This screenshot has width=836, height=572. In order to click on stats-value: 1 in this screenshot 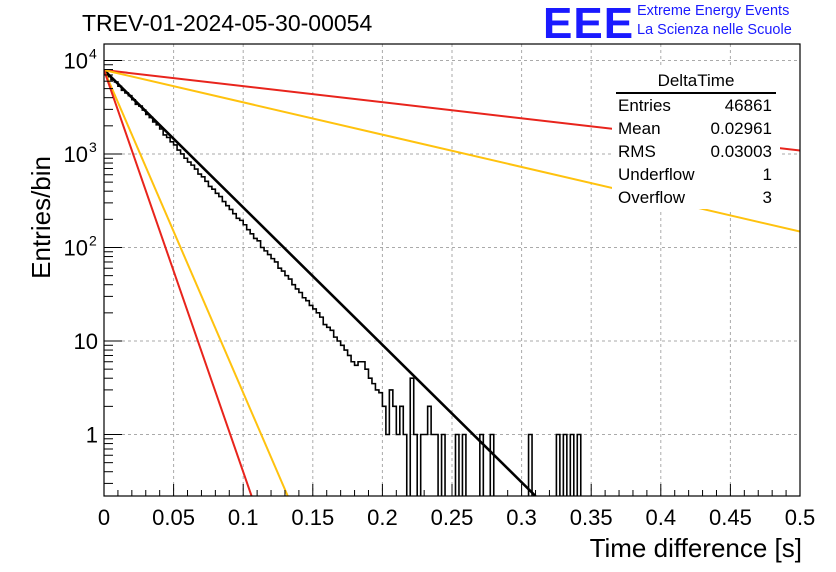, I will do `click(767, 174)`.